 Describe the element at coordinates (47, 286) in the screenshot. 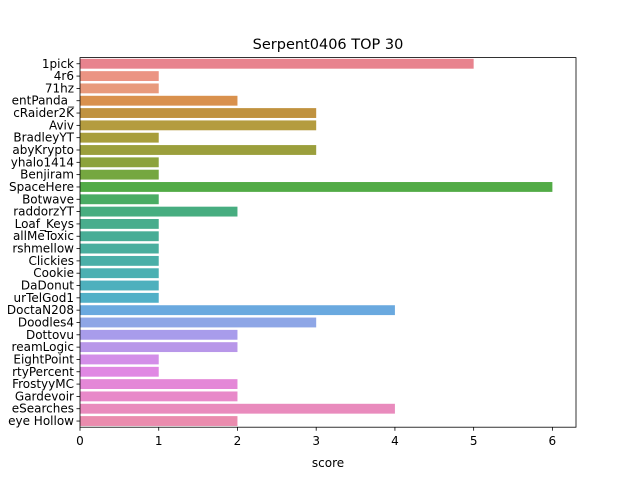

I see `y-tick-label: DaDonut` at that location.